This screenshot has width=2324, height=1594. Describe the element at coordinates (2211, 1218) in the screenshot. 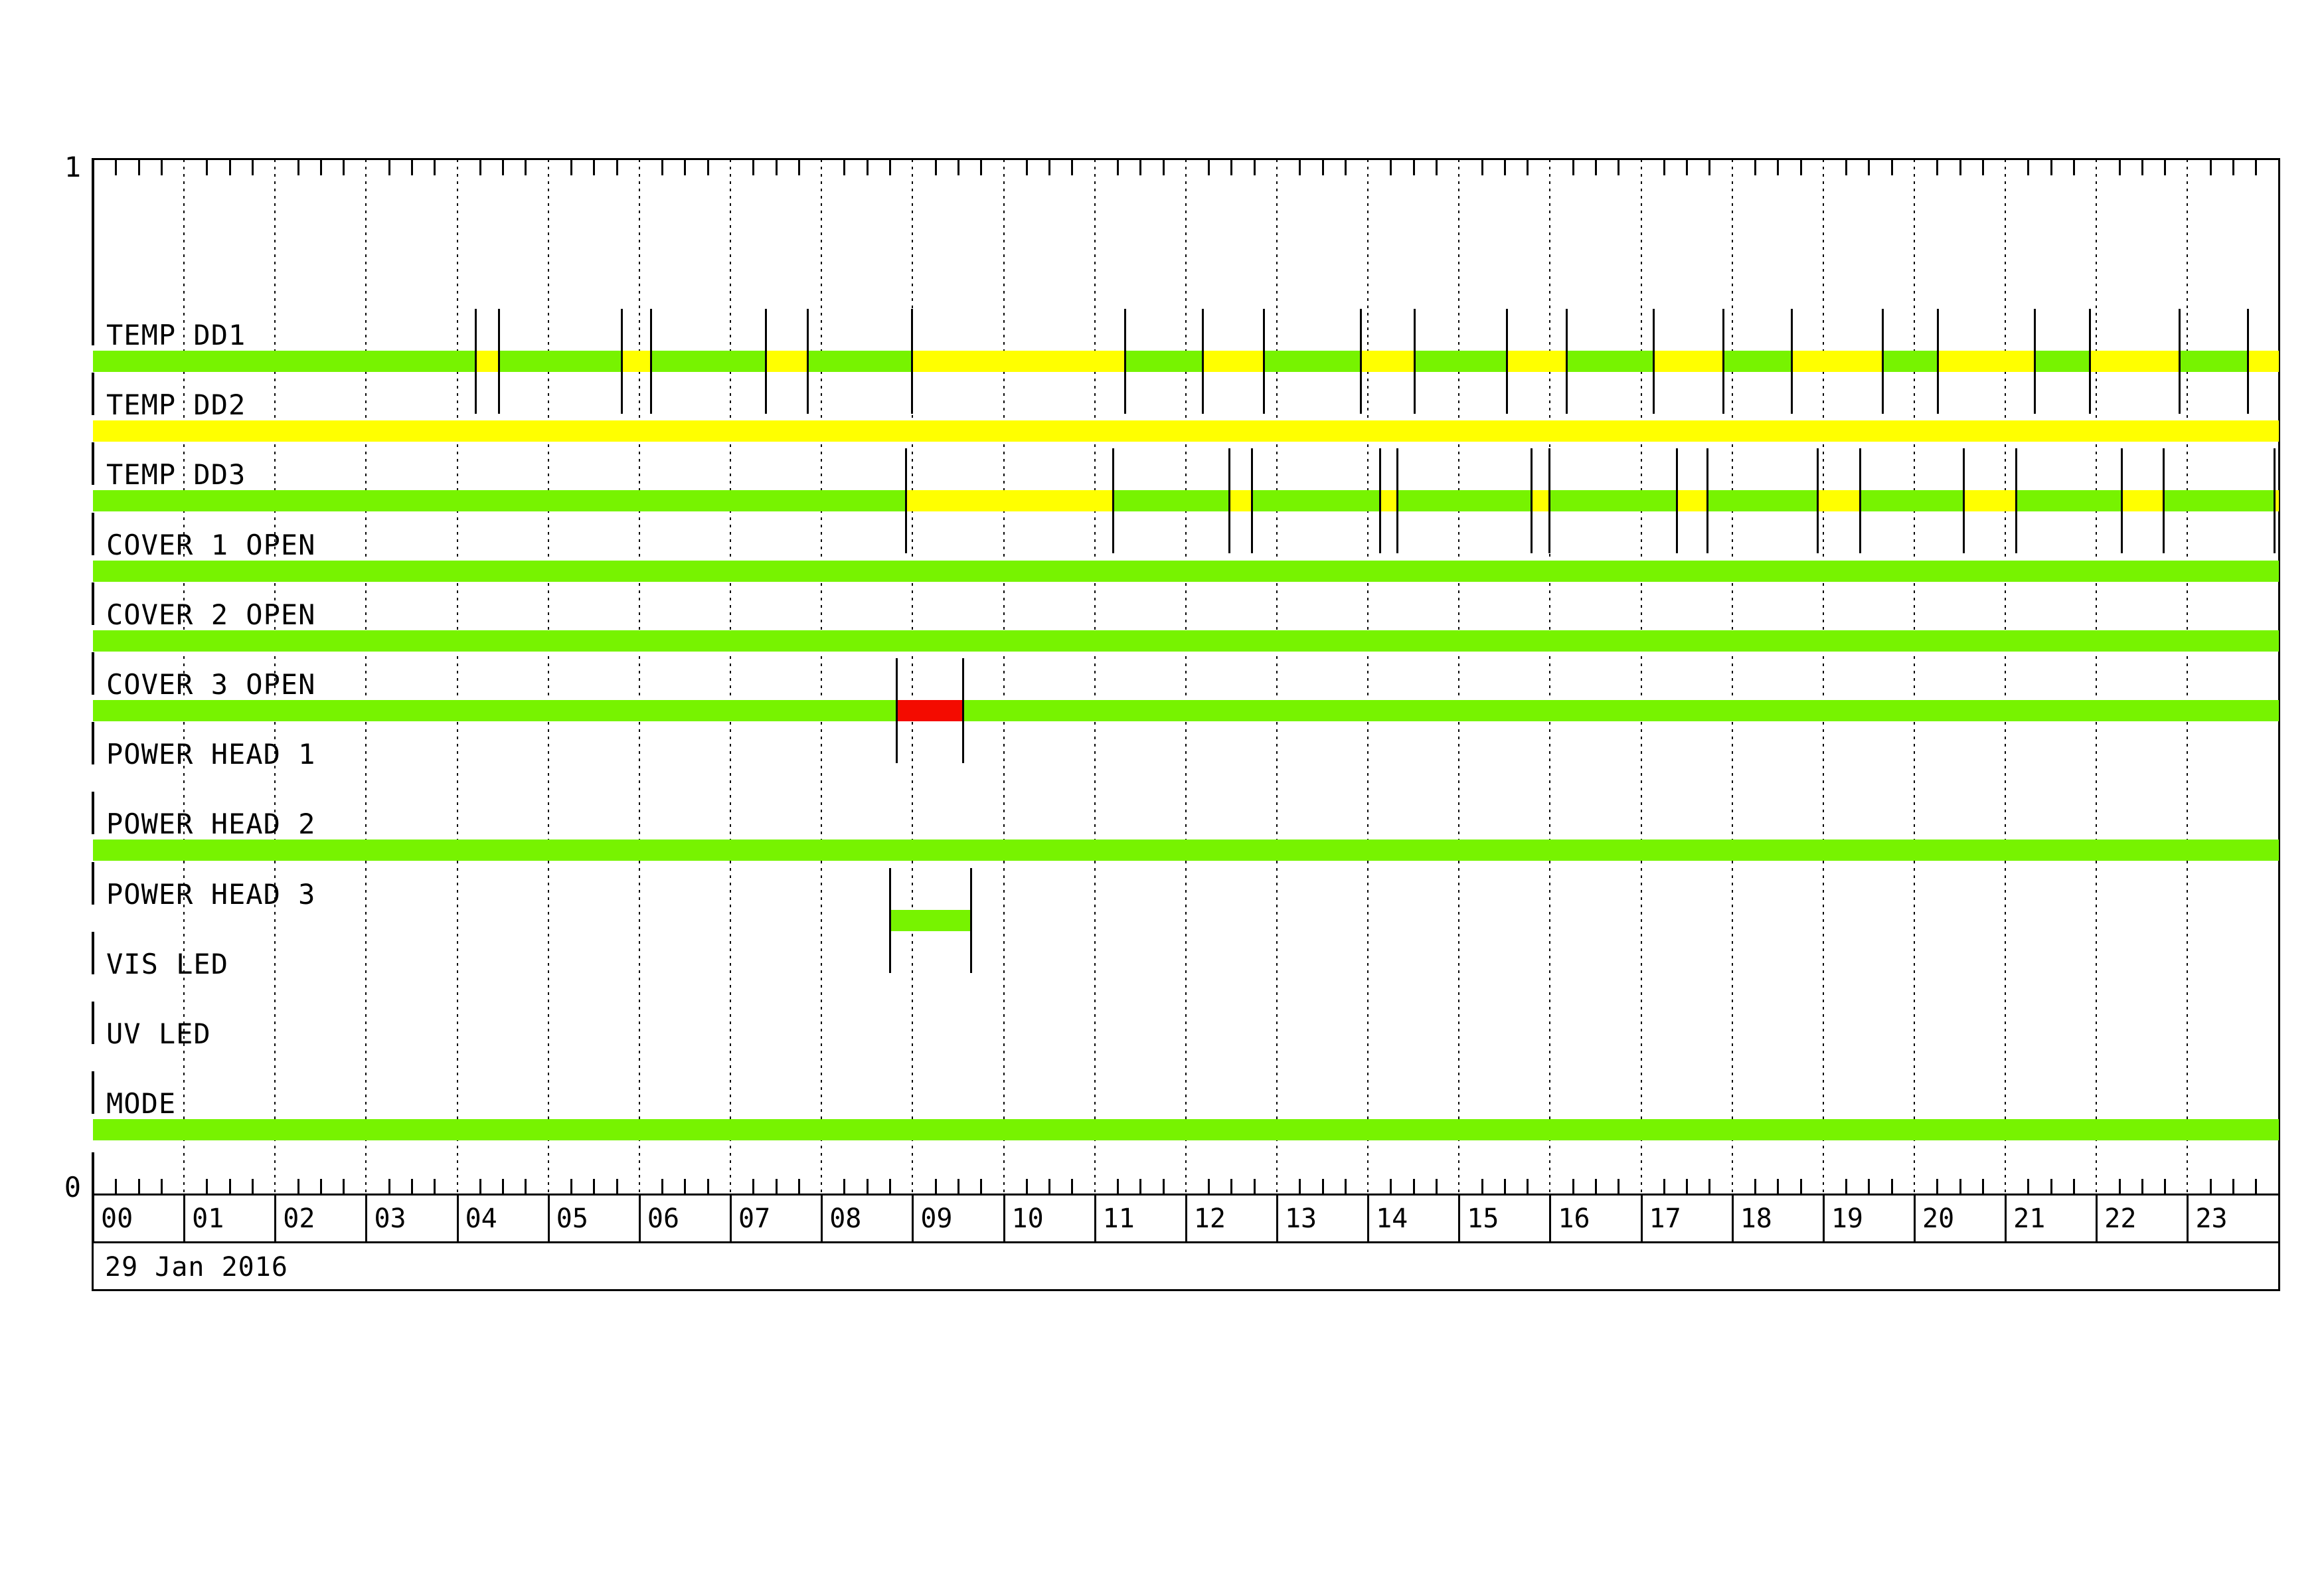

I see `hour-label: 23` at that location.